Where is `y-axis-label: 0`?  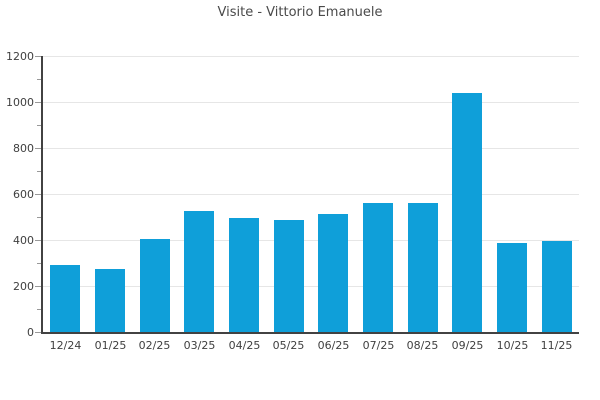 y-axis-label: 0 is located at coordinates (30, 332).